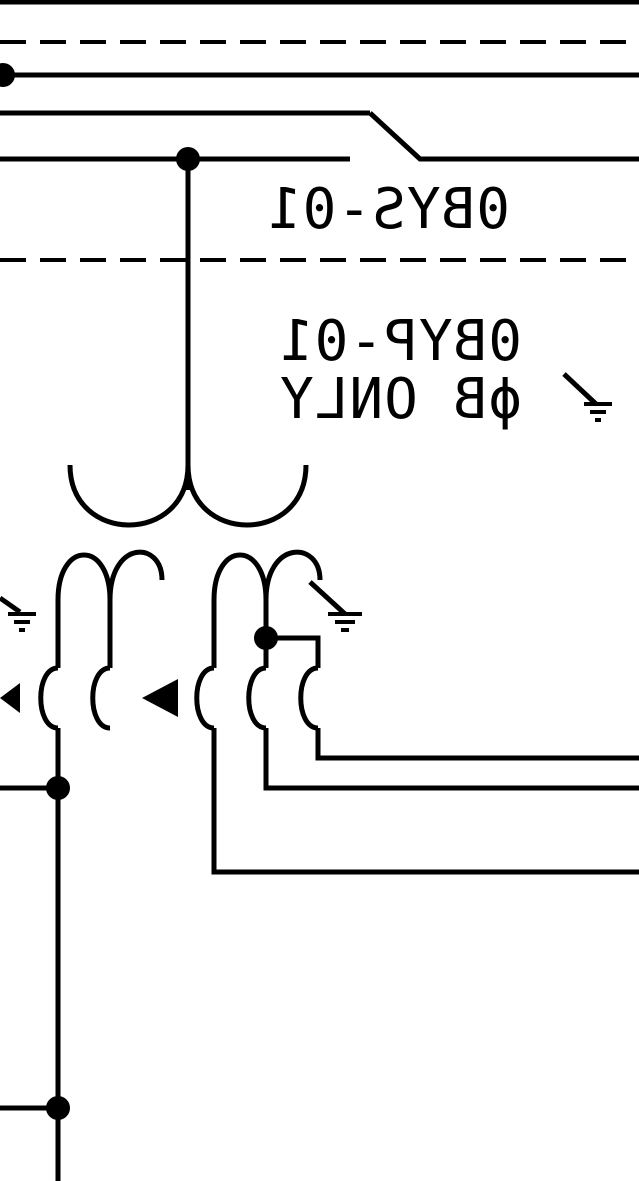 The width and height of the screenshot is (639, 1181). What do you see at coordinates (400, 399) in the screenshot?
I see `phase-note-label: ϕB ONLY` at bounding box center [400, 399].